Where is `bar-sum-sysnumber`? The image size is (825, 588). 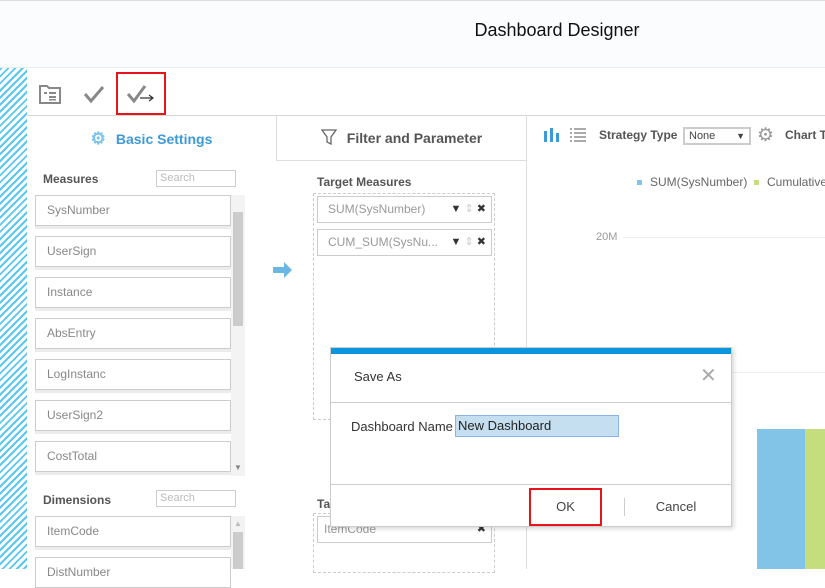 bar-sum-sysnumber is located at coordinates (781, 499).